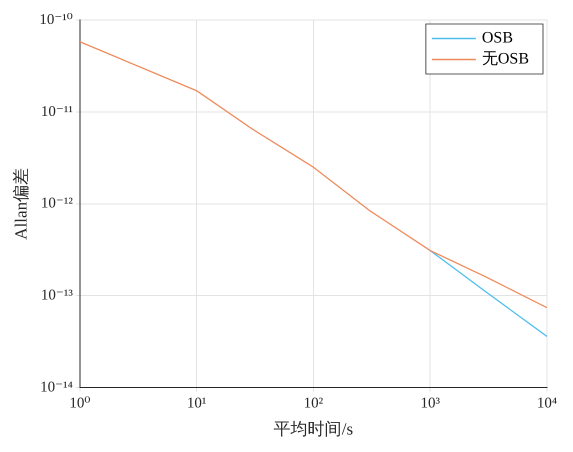 This screenshot has width=573, height=452. What do you see at coordinates (314, 404) in the screenshot?
I see `x-tick-label: 10²` at bounding box center [314, 404].